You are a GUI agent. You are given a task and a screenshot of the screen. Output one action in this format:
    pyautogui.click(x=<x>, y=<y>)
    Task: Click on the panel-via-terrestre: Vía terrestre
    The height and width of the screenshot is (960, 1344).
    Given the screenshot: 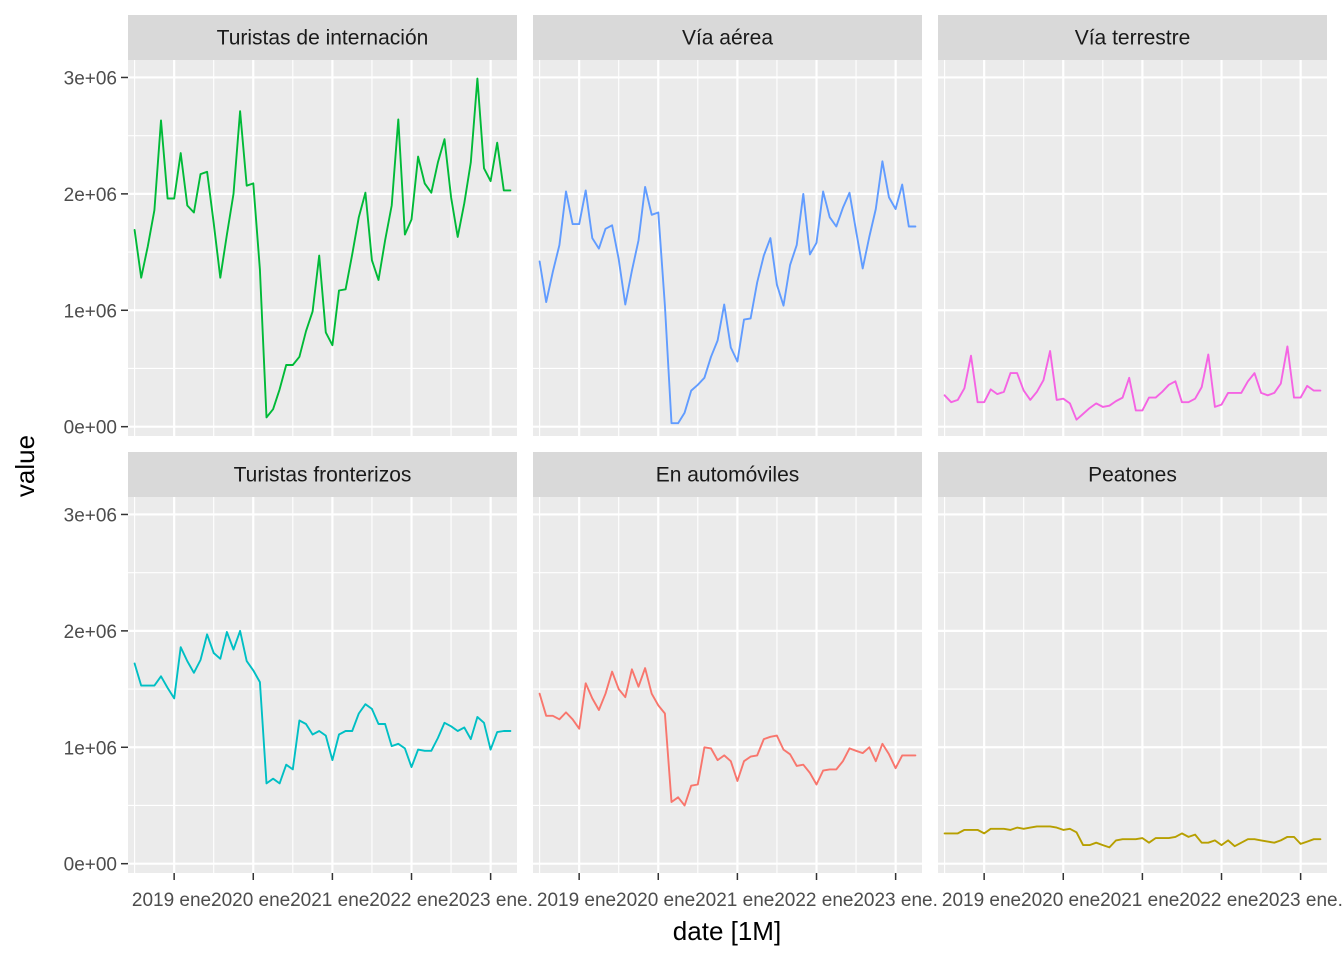 What is the action you would take?
    pyautogui.click(x=1132, y=225)
    